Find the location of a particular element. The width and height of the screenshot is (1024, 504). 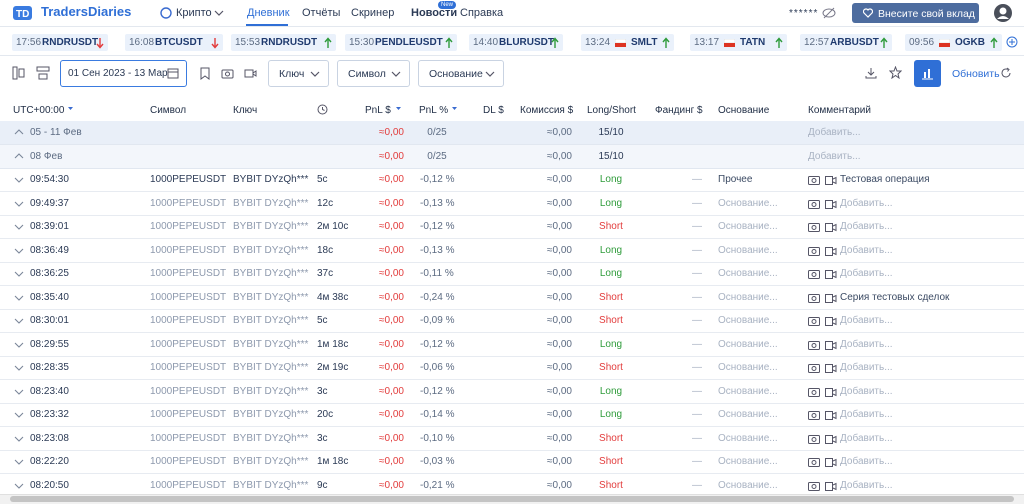

chart-button is located at coordinates (927, 73).